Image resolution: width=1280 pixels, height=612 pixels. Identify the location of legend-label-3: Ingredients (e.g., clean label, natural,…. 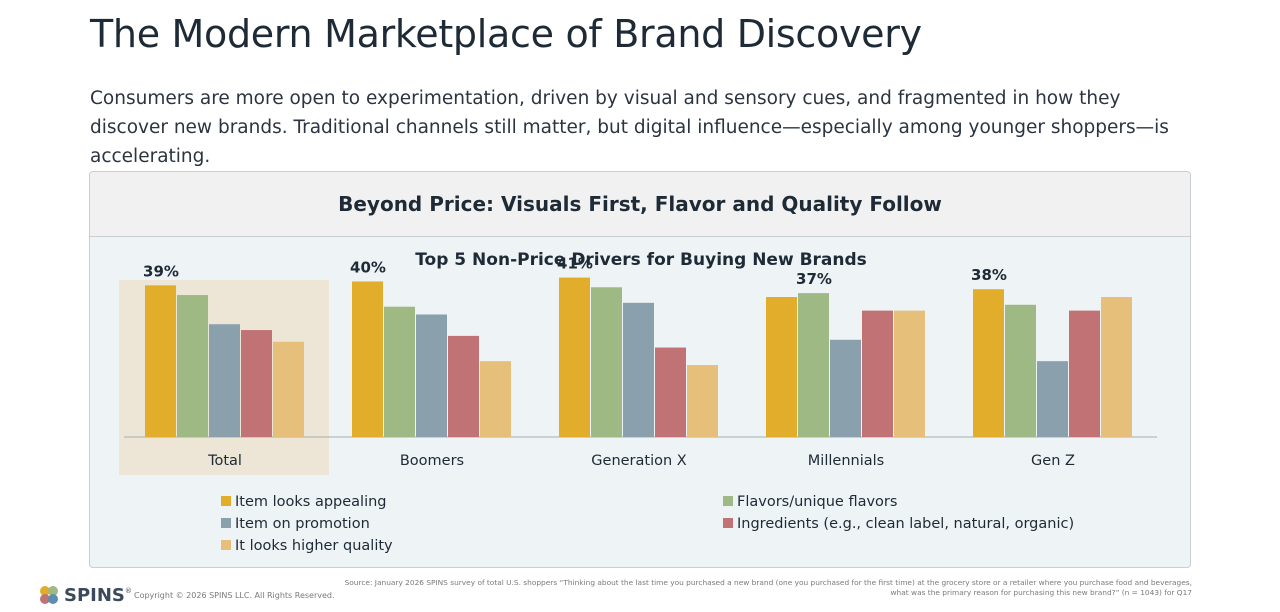
(905, 524).